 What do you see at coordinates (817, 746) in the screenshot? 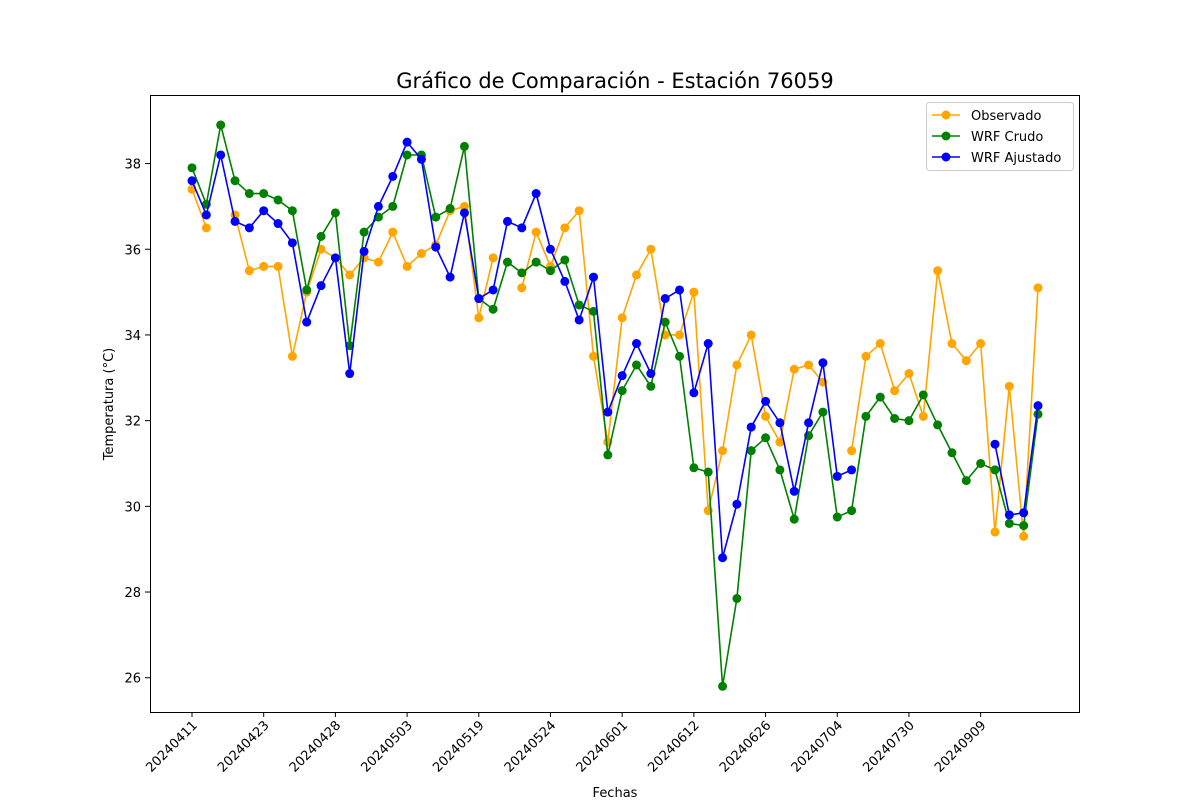
I see `x-tick-label: 20240704` at bounding box center [817, 746].